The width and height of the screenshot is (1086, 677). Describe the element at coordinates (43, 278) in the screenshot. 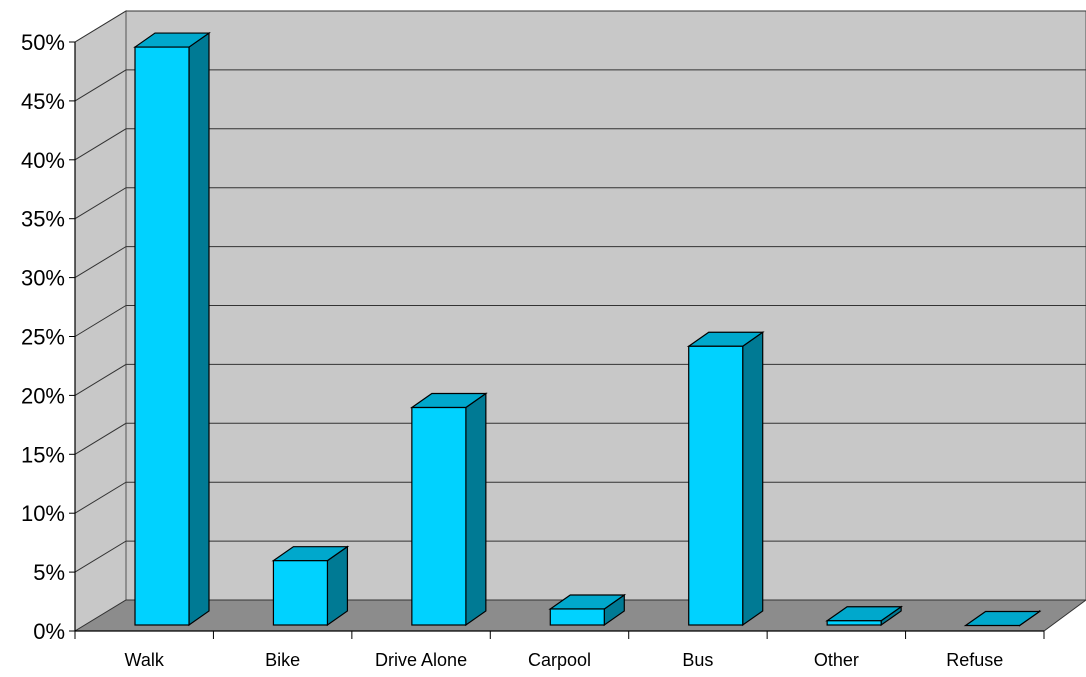

I see `y-tick-label: 30%` at that location.